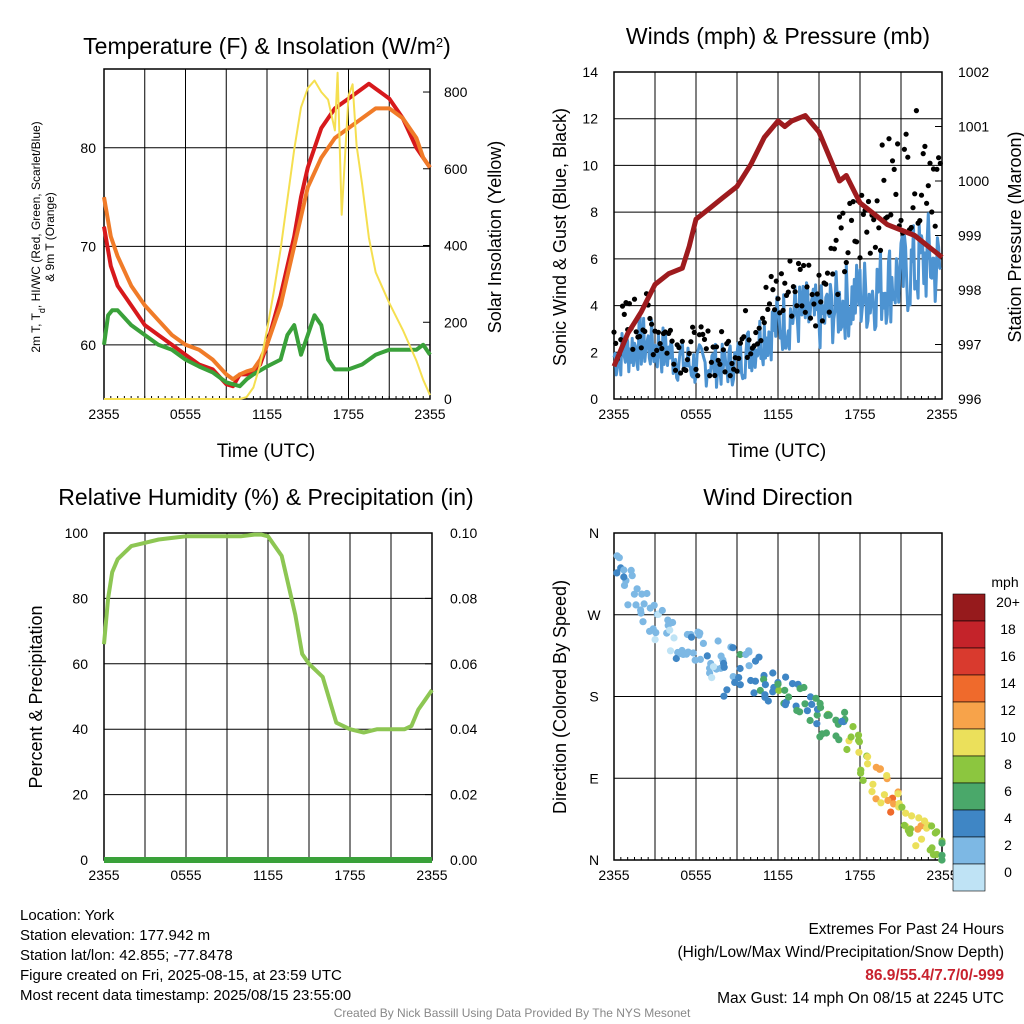  What do you see at coordinates (941, 875) in the screenshot?
I see `panel4-x-tick-label: 2355` at bounding box center [941, 875].